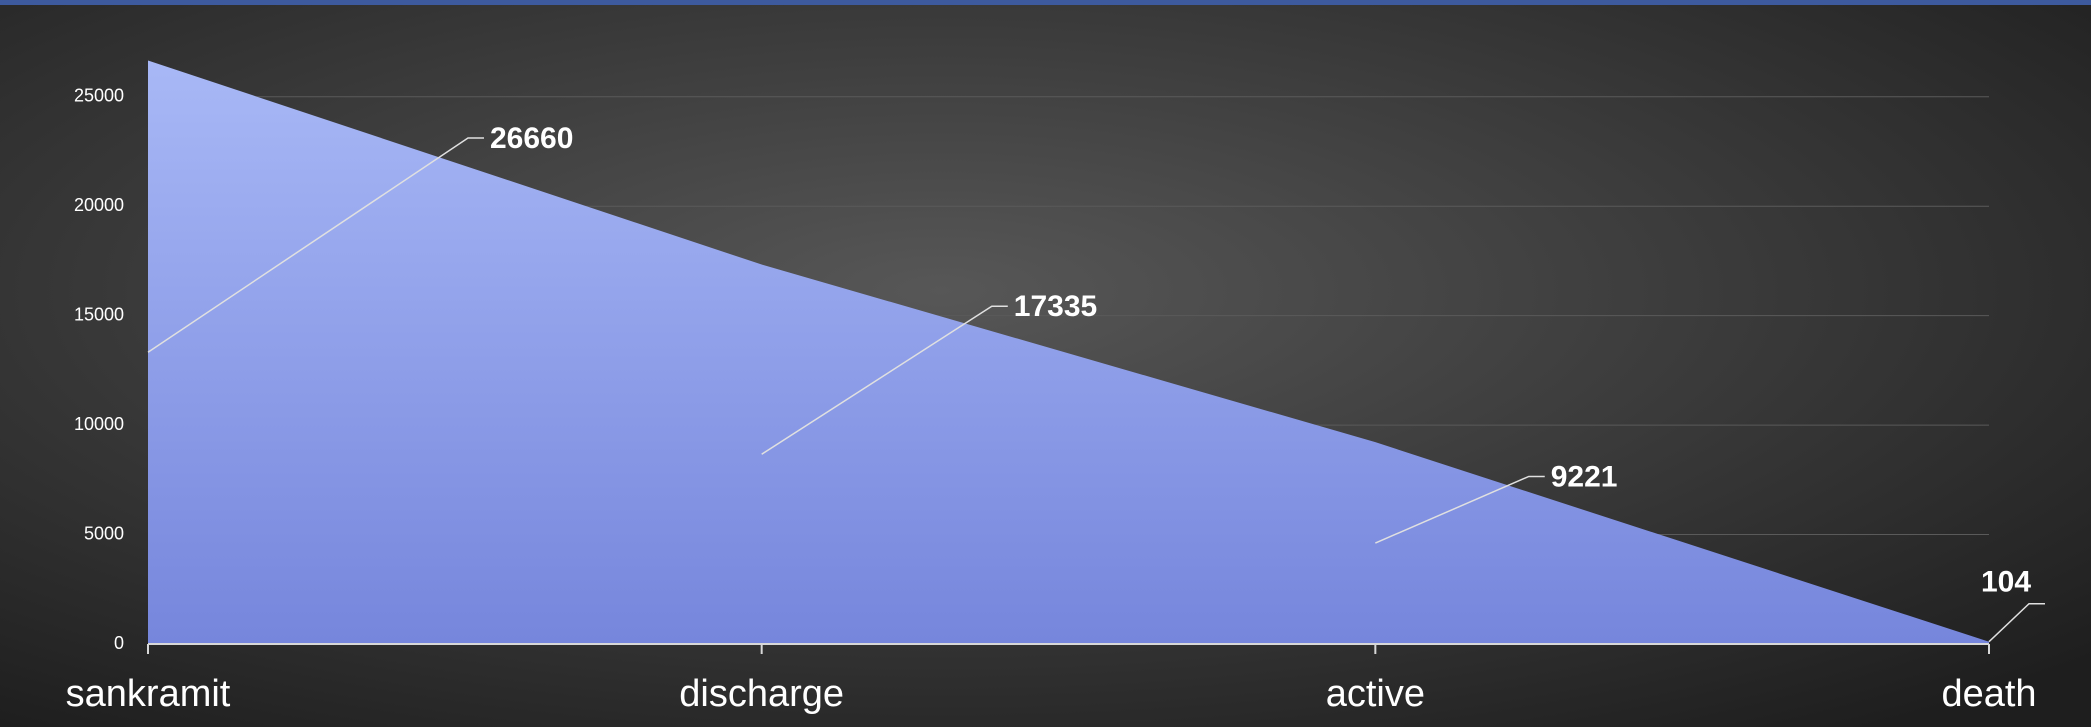 The image size is (2091, 727). Describe the element at coordinates (99, 205) in the screenshot. I see `y-tick-label: 20000` at that location.